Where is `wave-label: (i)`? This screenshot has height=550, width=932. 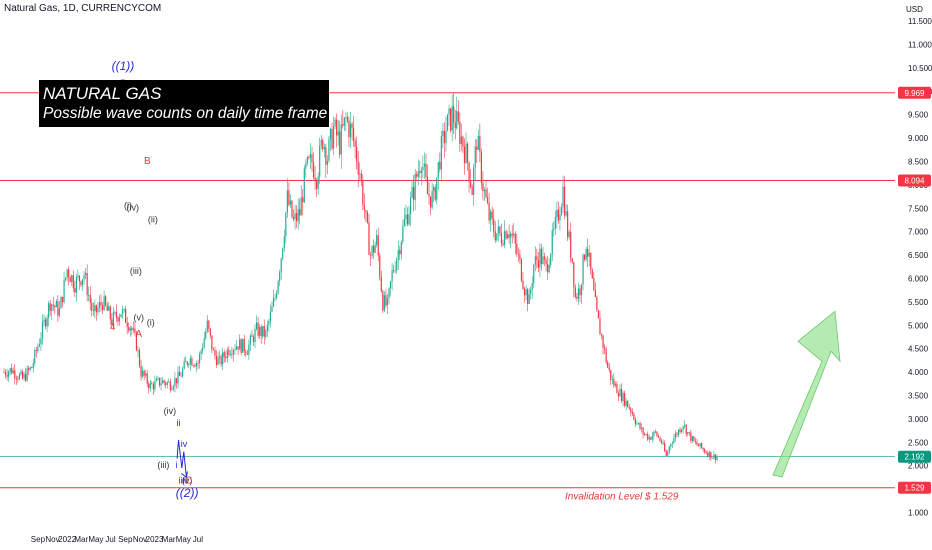 wave-label: (i) is located at coordinates (151, 322).